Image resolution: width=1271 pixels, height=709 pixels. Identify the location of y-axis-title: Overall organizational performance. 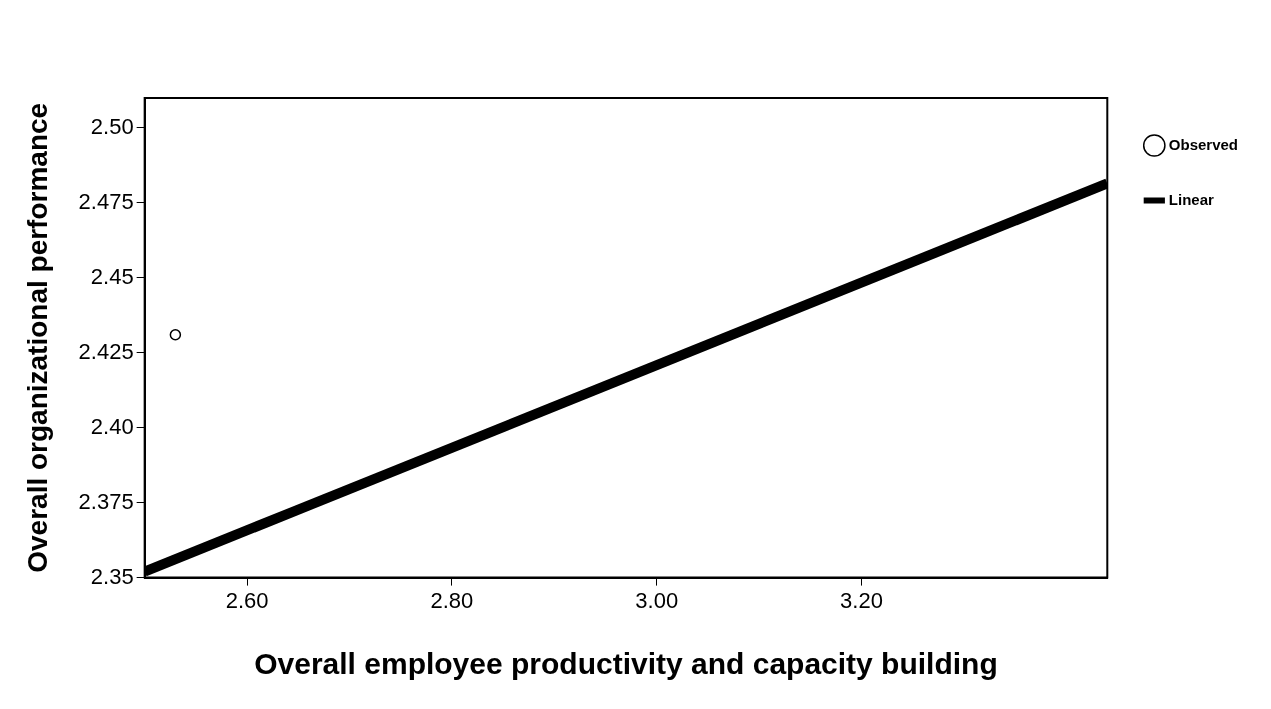
(37, 337).